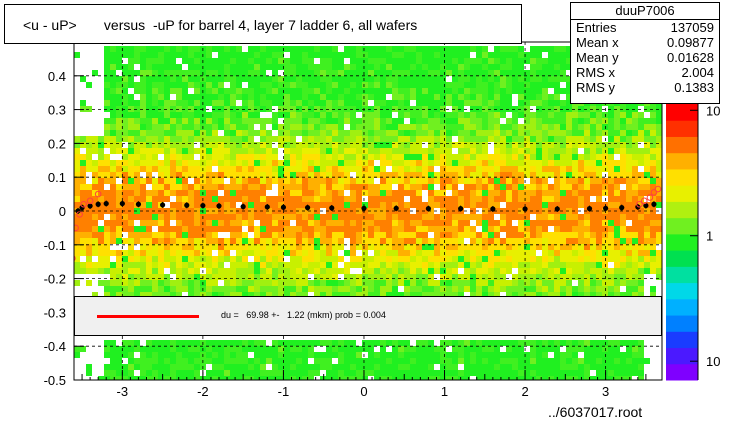 The image size is (736, 422). Describe the element at coordinates (123, 391) in the screenshot. I see `x-tick-label: -3` at that location.